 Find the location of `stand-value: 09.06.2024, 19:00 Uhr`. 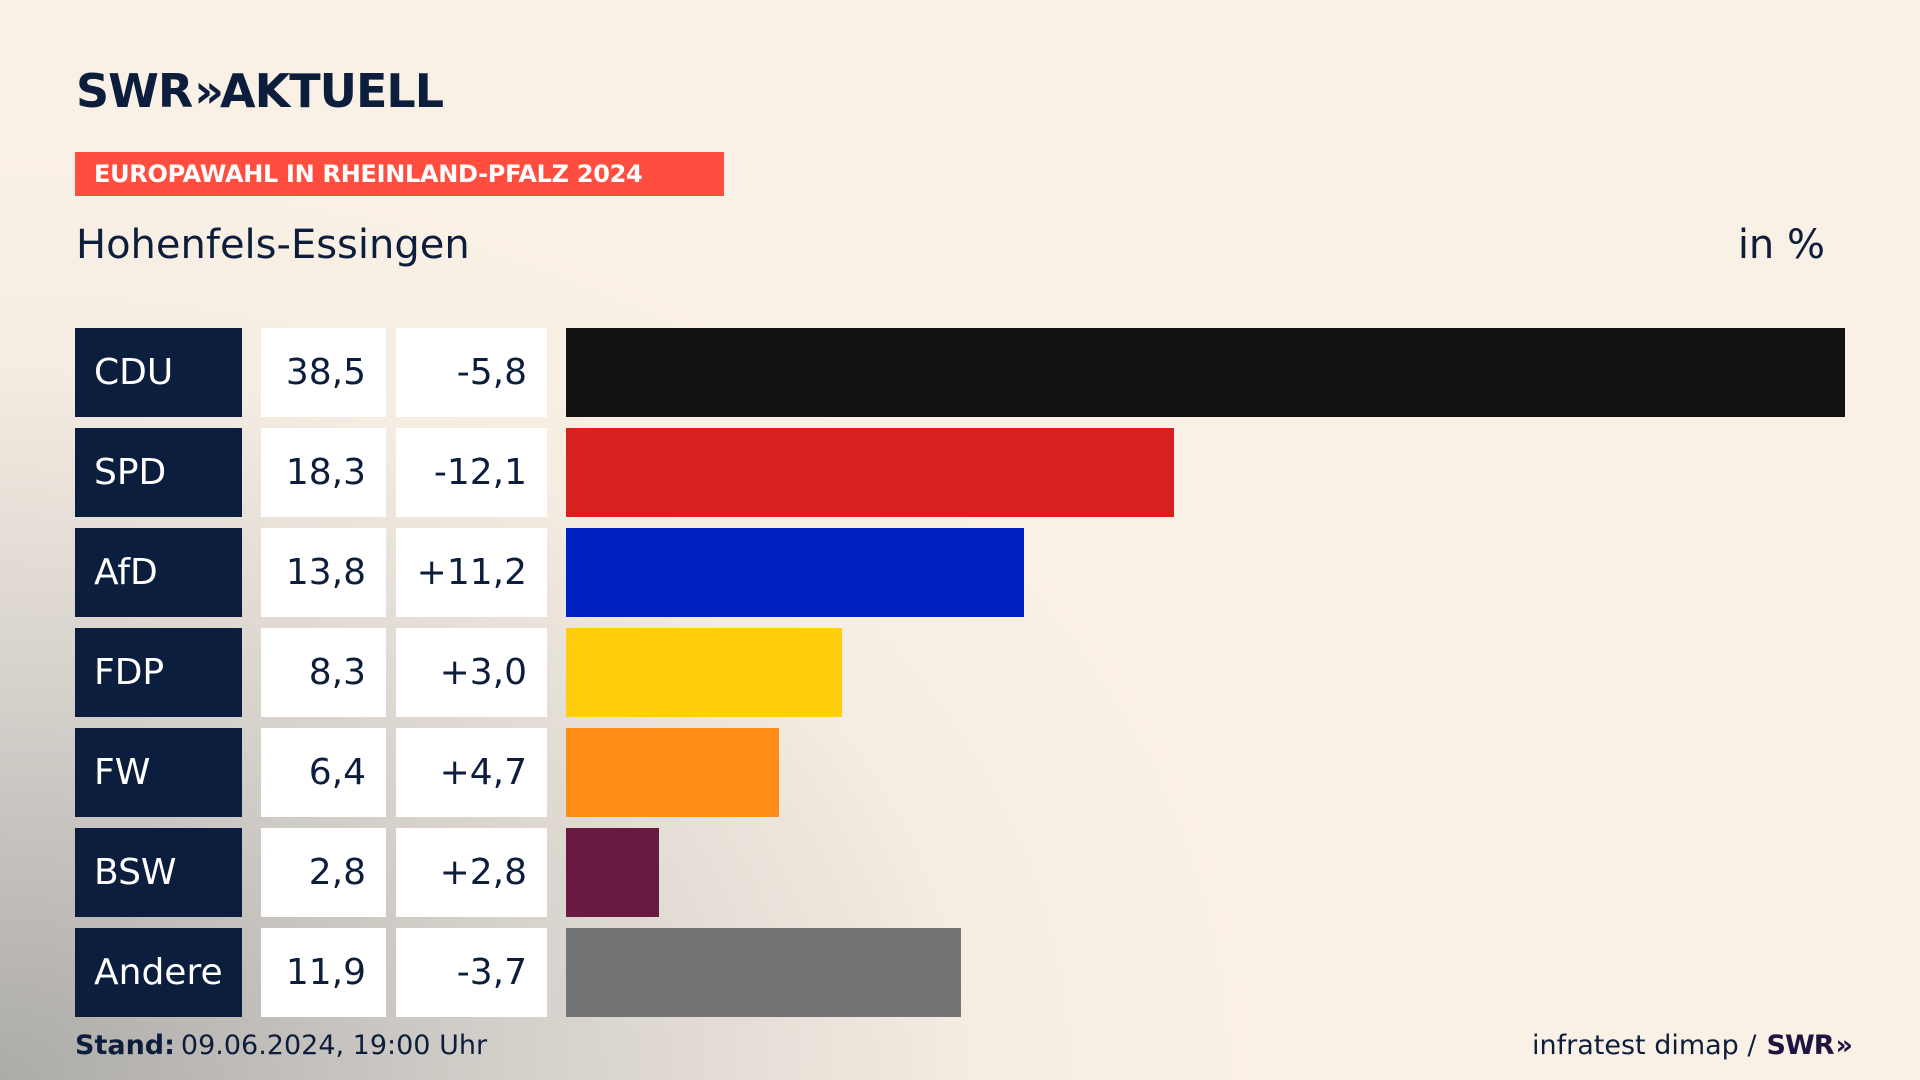

stand-value: 09.06.2024, 19:00 Uhr is located at coordinates (334, 1045).